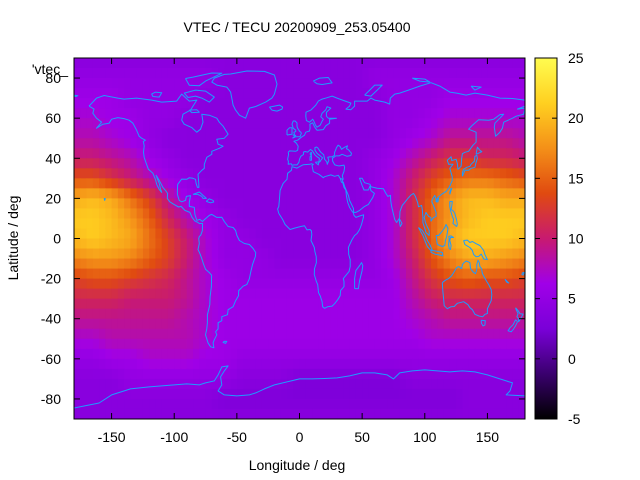 Image resolution: width=640 pixels, height=480 pixels. What do you see at coordinates (13, 238) in the screenshot?
I see `y-axis-label: Latitude / deg` at bounding box center [13, 238].